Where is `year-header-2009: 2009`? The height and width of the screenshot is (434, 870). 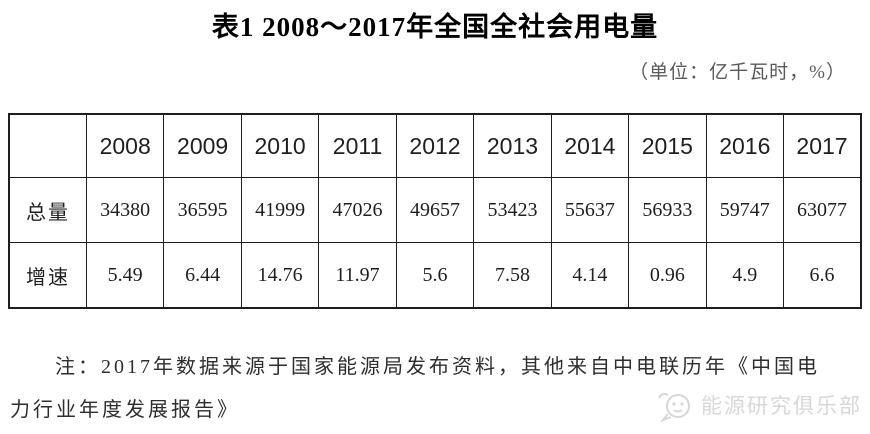 year-header-2009: 2009 is located at coordinates (202, 145).